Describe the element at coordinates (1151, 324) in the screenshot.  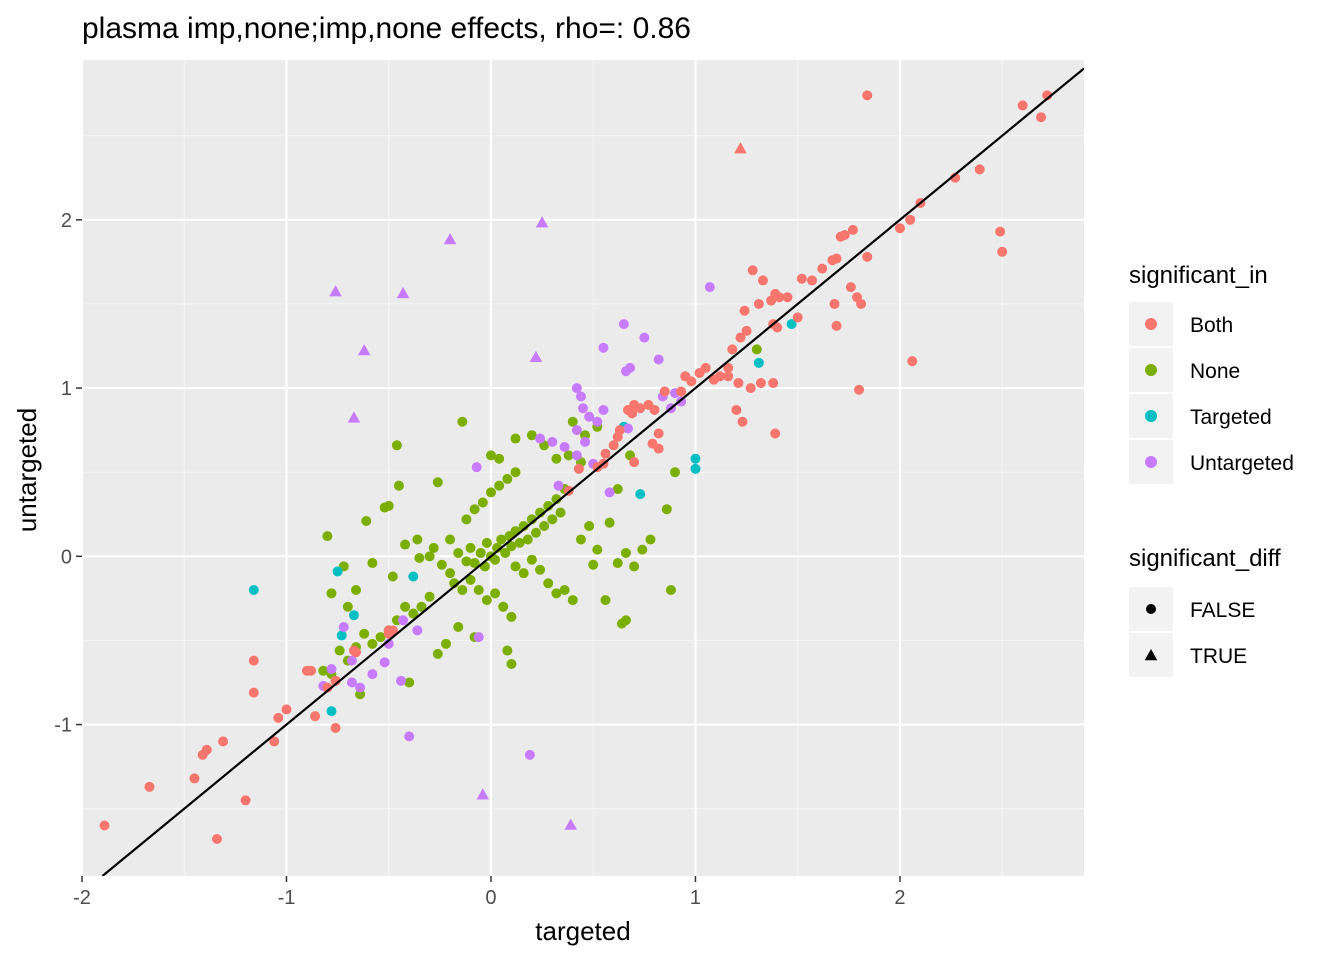
I see `legend-swatch-both` at that location.